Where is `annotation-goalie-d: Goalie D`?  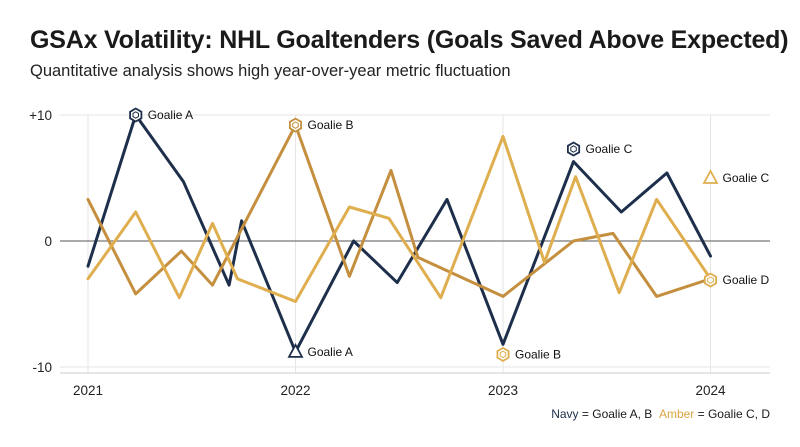
annotation-goalie-d: Goalie D is located at coordinates (737, 280).